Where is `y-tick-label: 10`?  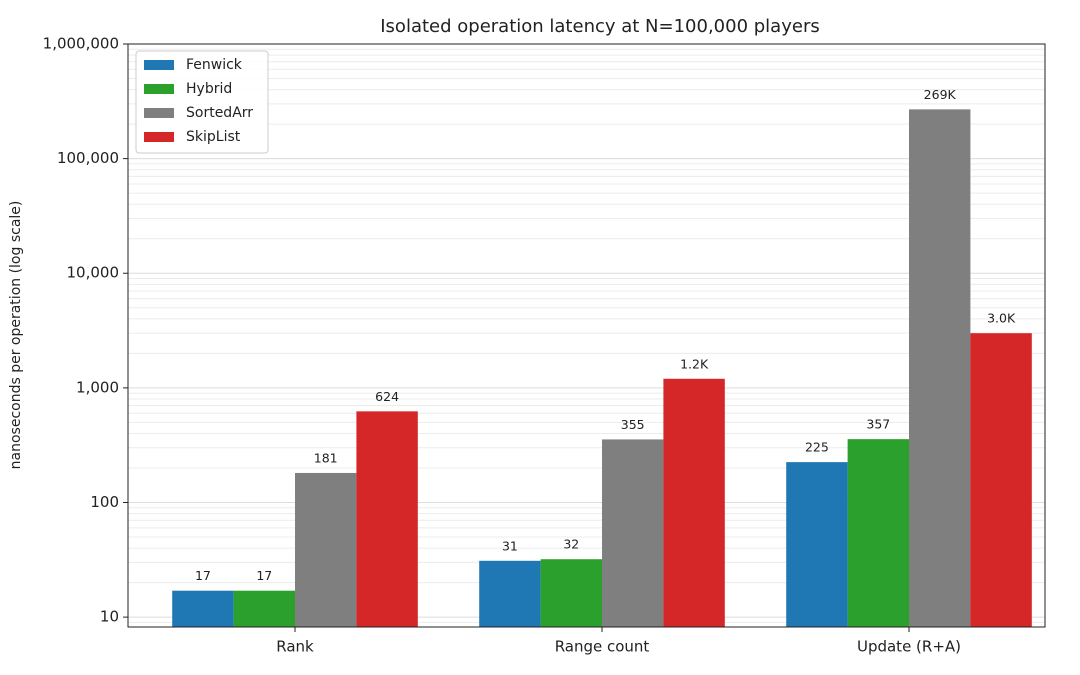 y-tick-label: 10 is located at coordinates (109, 617).